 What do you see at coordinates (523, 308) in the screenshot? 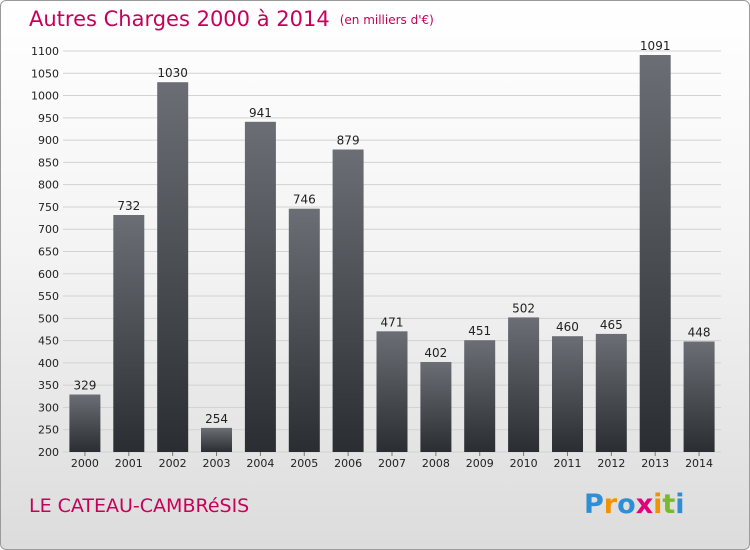
I see `data-label: 502` at bounding box center [523, 308].